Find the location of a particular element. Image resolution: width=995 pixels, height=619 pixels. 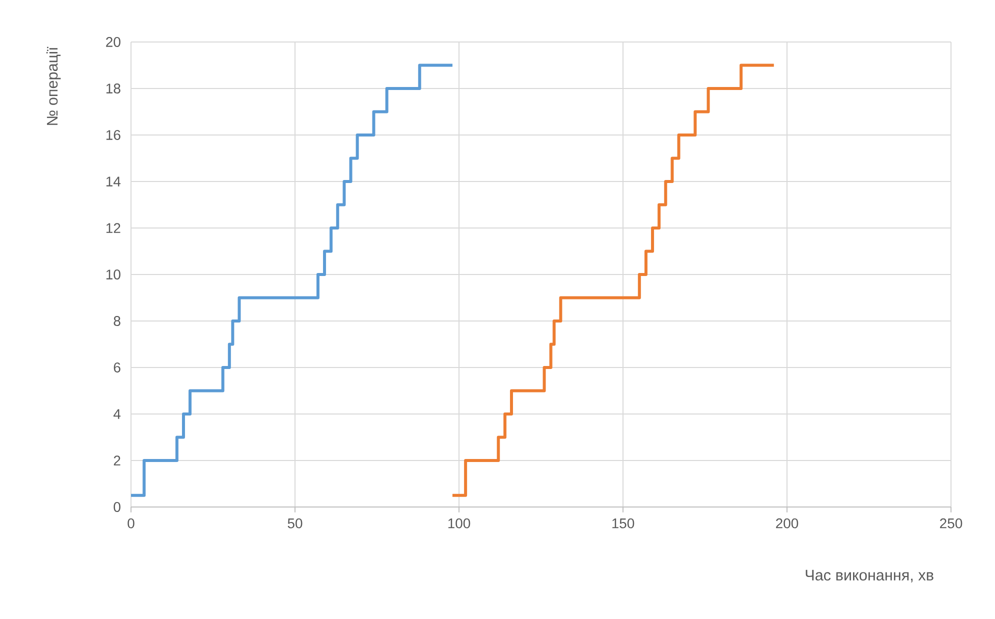

y-tick-label: 12 is located at coordinates (113, 228).